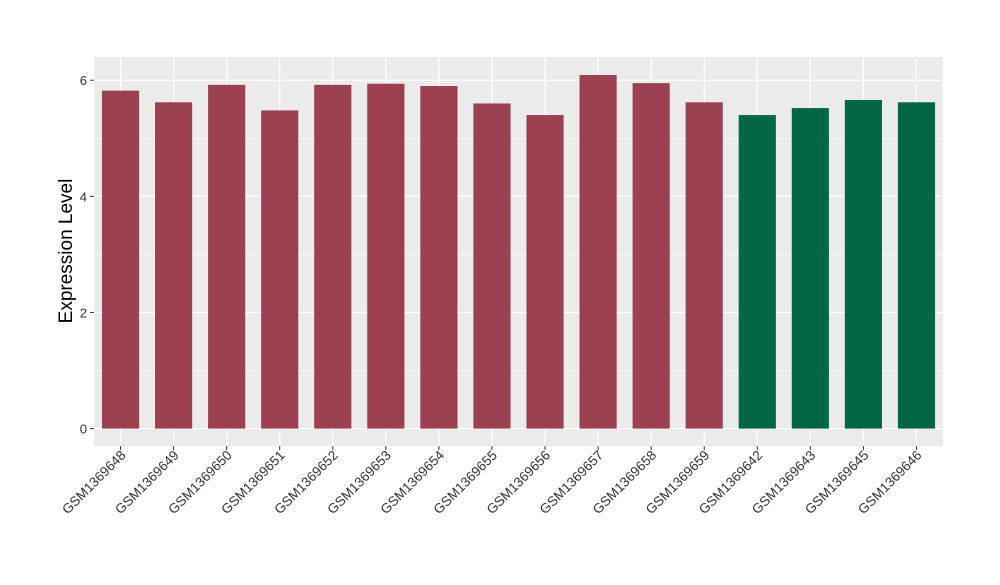 Image resolution: width=1000 pixels, height=585 pixels. I want to click on y-tick-label: 6, so click(83, 80).